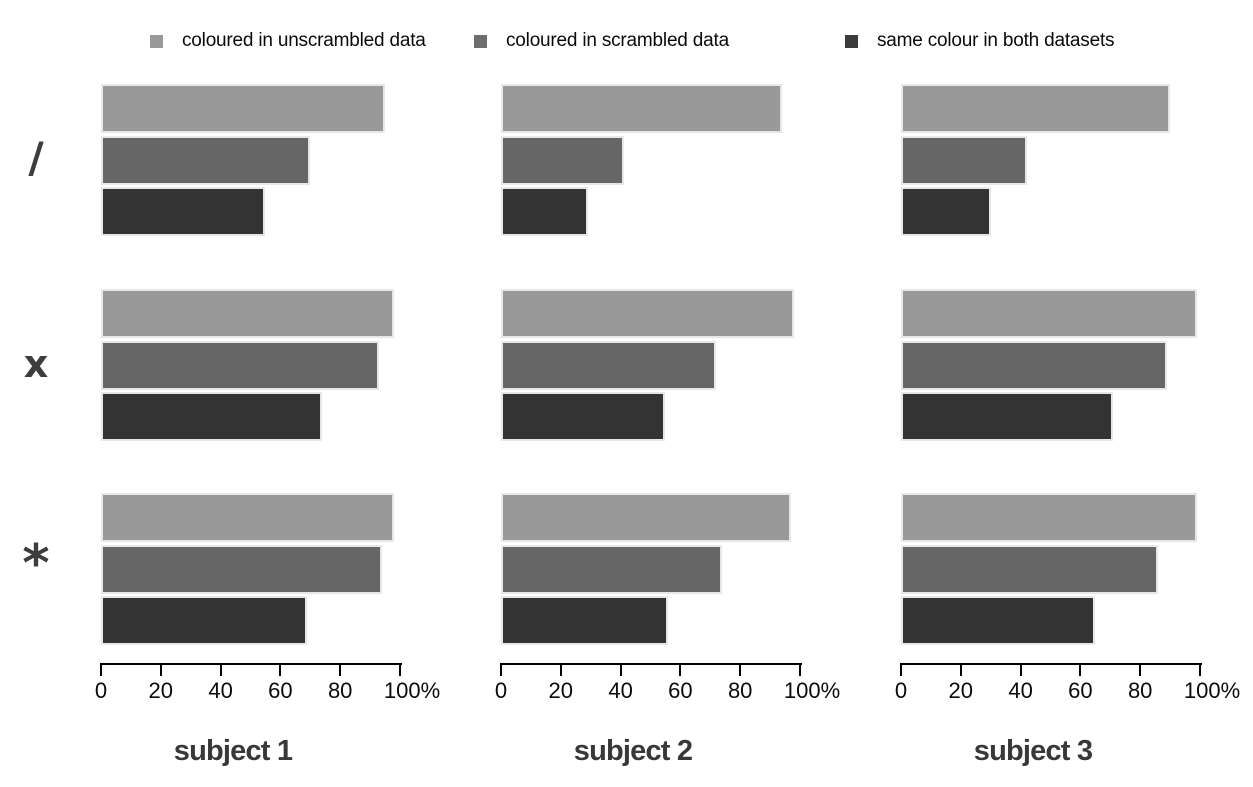 This screenshot has width=1253, height=787. Describe the element at coordinates (248, 313) in the screenshot. I see `bar-subject-1-row1-series0` at that location.